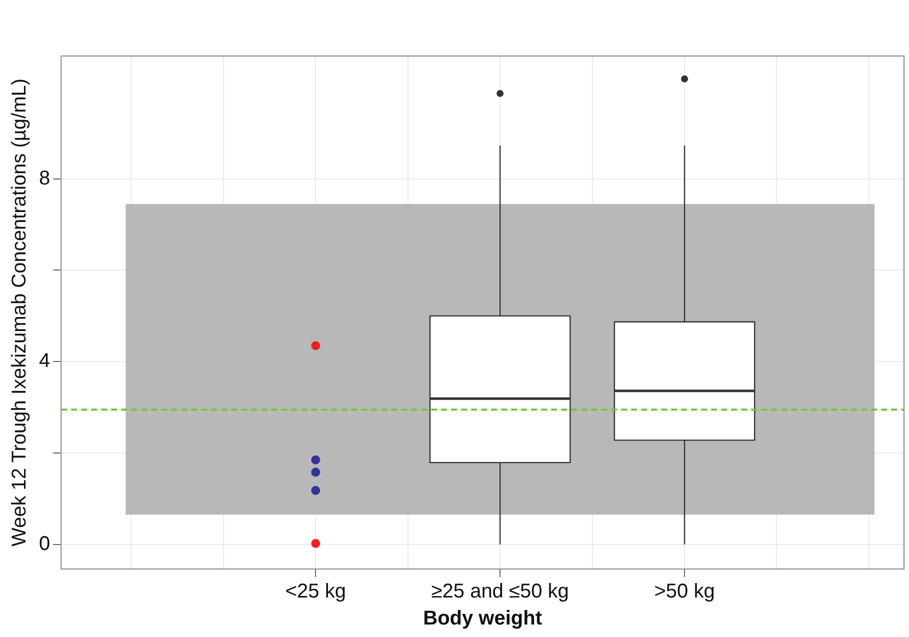 Image resolution: width=909 pixels, height=637 pixels. What do you see at coordinates (315, 591) in the screenshot?
I see `x-tick-label: <25 kg` at bounding box center [315, 591].